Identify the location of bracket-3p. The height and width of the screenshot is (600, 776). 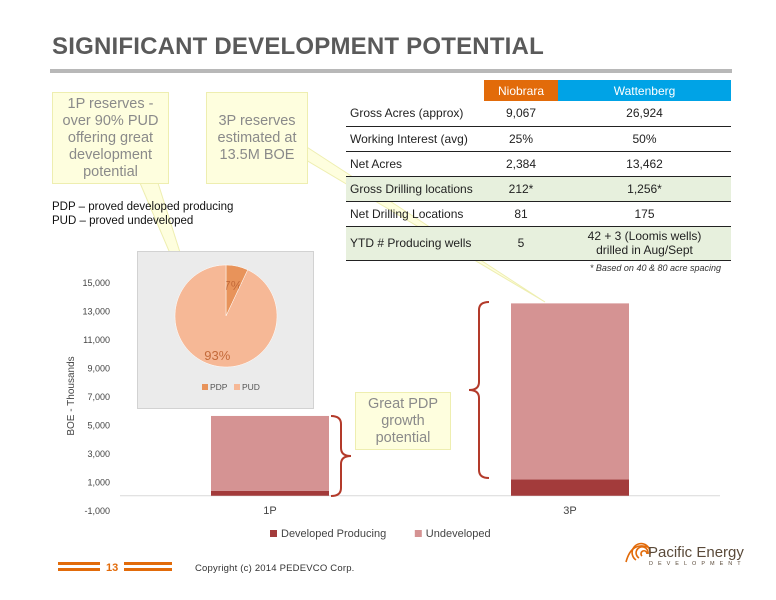
(479, 390).